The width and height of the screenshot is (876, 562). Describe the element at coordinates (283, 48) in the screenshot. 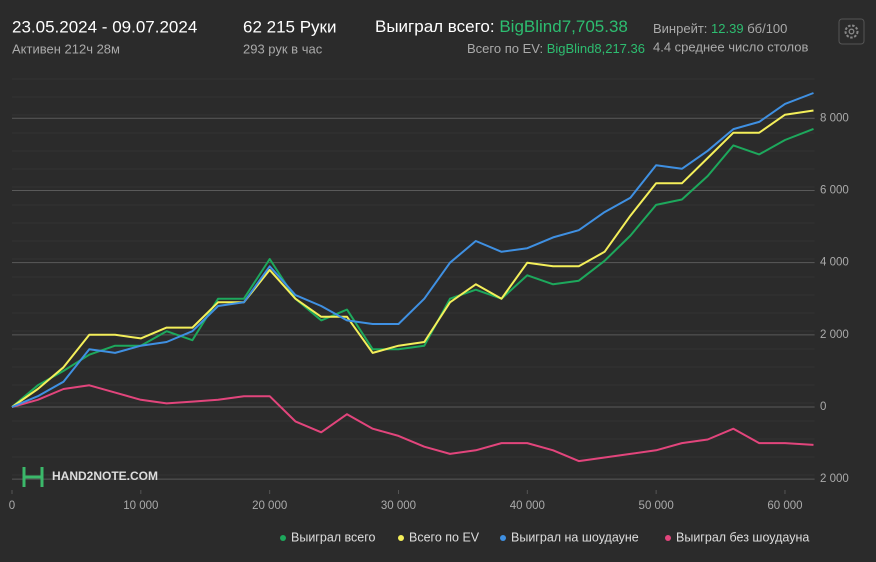

I see `hands-per-hour: 293 рук в час` at that location.